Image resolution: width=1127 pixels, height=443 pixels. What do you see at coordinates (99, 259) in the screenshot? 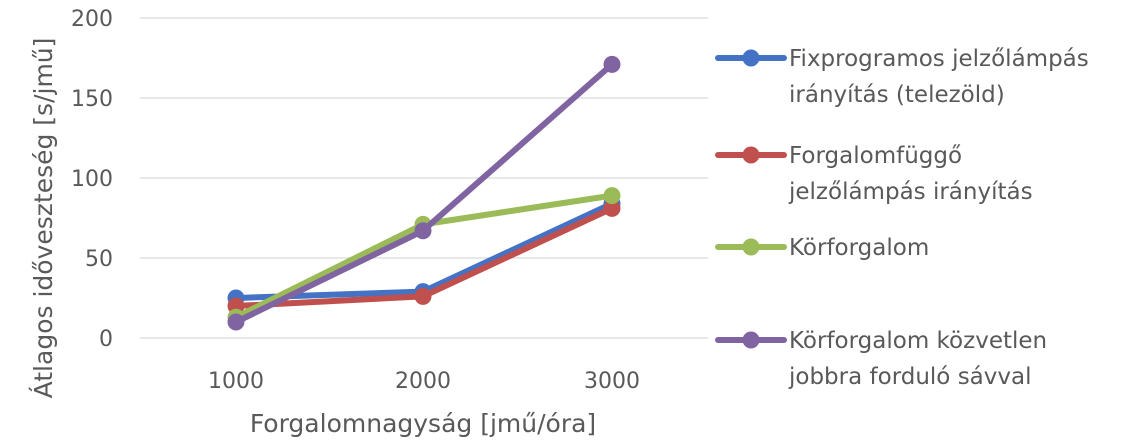
I see `y-tick-label: 50` at bounding box center [99, 259].